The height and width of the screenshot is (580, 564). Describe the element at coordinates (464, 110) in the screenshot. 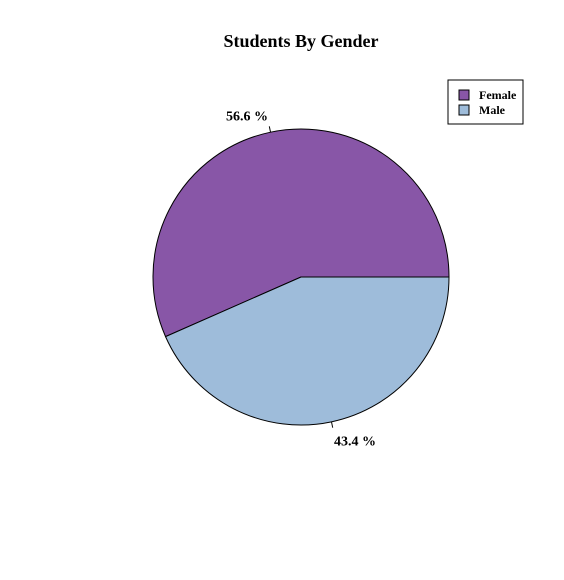

I see `legend-swatch-male` at that location.